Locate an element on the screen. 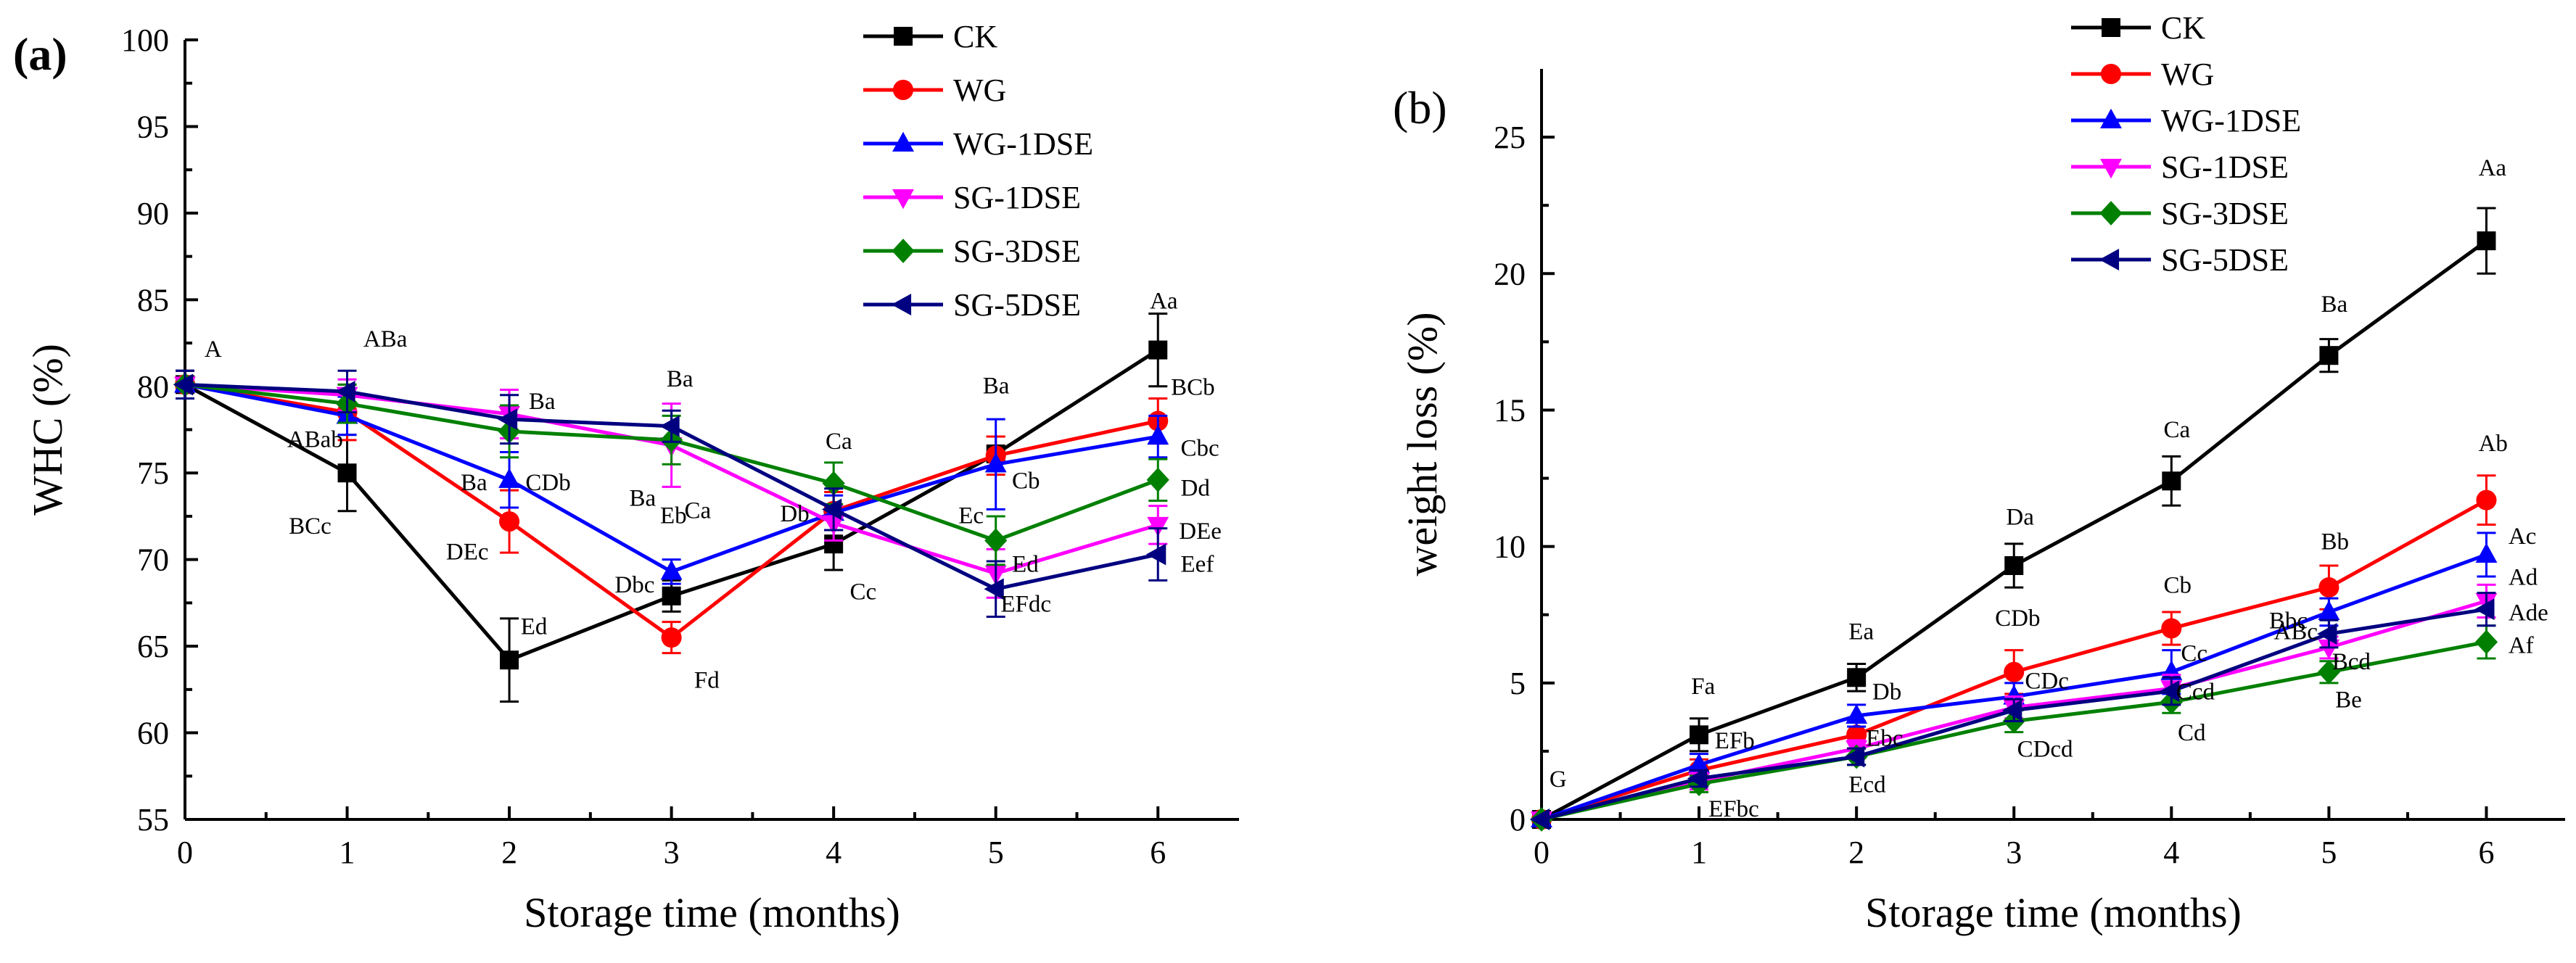 Image resolution: width=2576 pixels, height=963 pixels. y-tick-label: 65 is located at coordinates (153, 647).